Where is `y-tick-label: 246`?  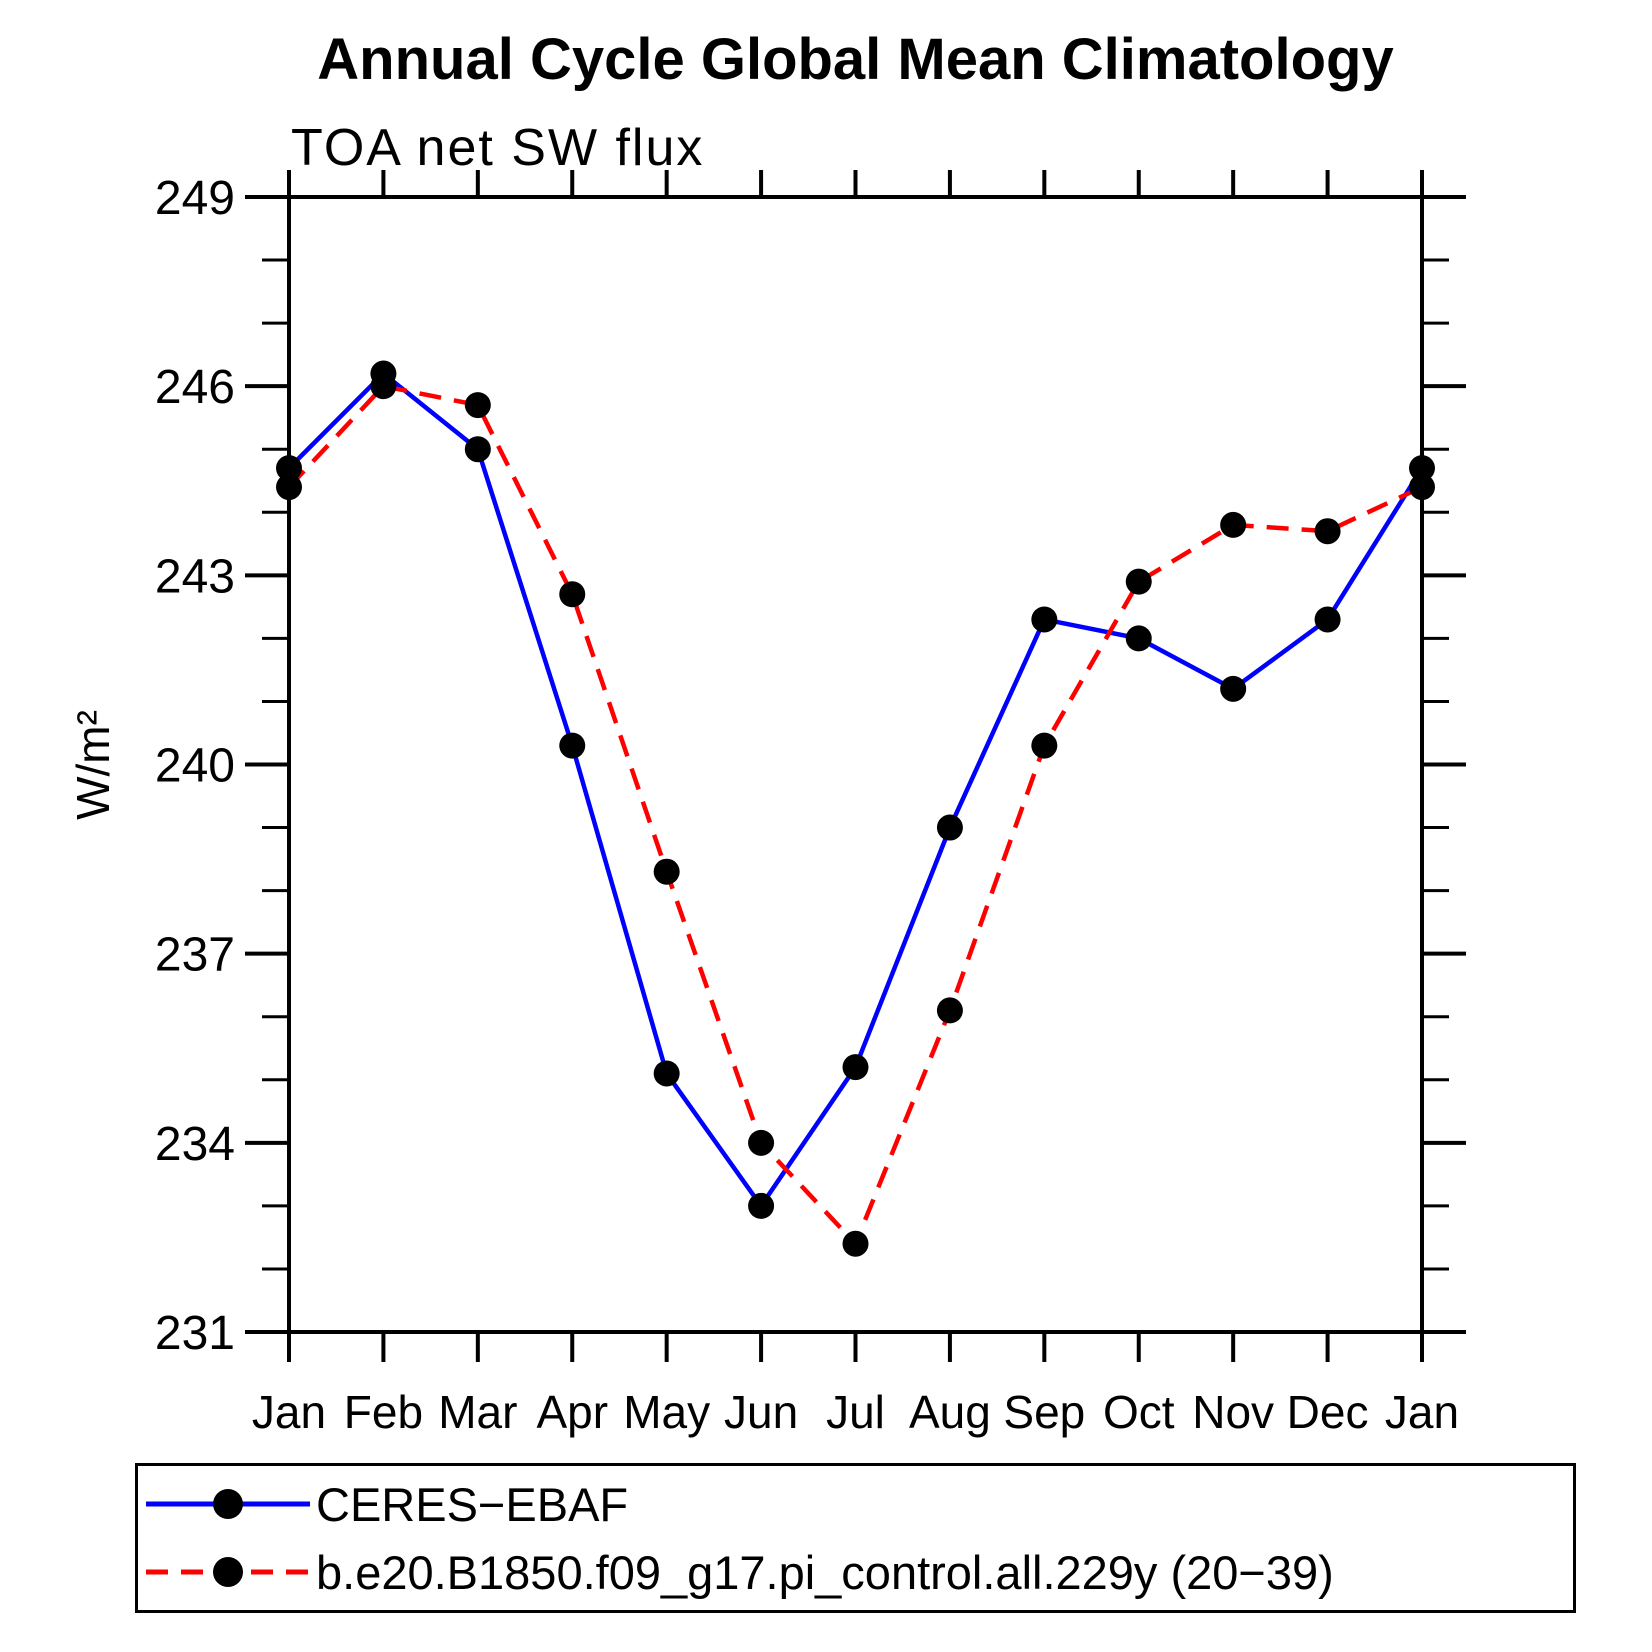 y-tick-label: 246 is located at coordinates (195, 387).